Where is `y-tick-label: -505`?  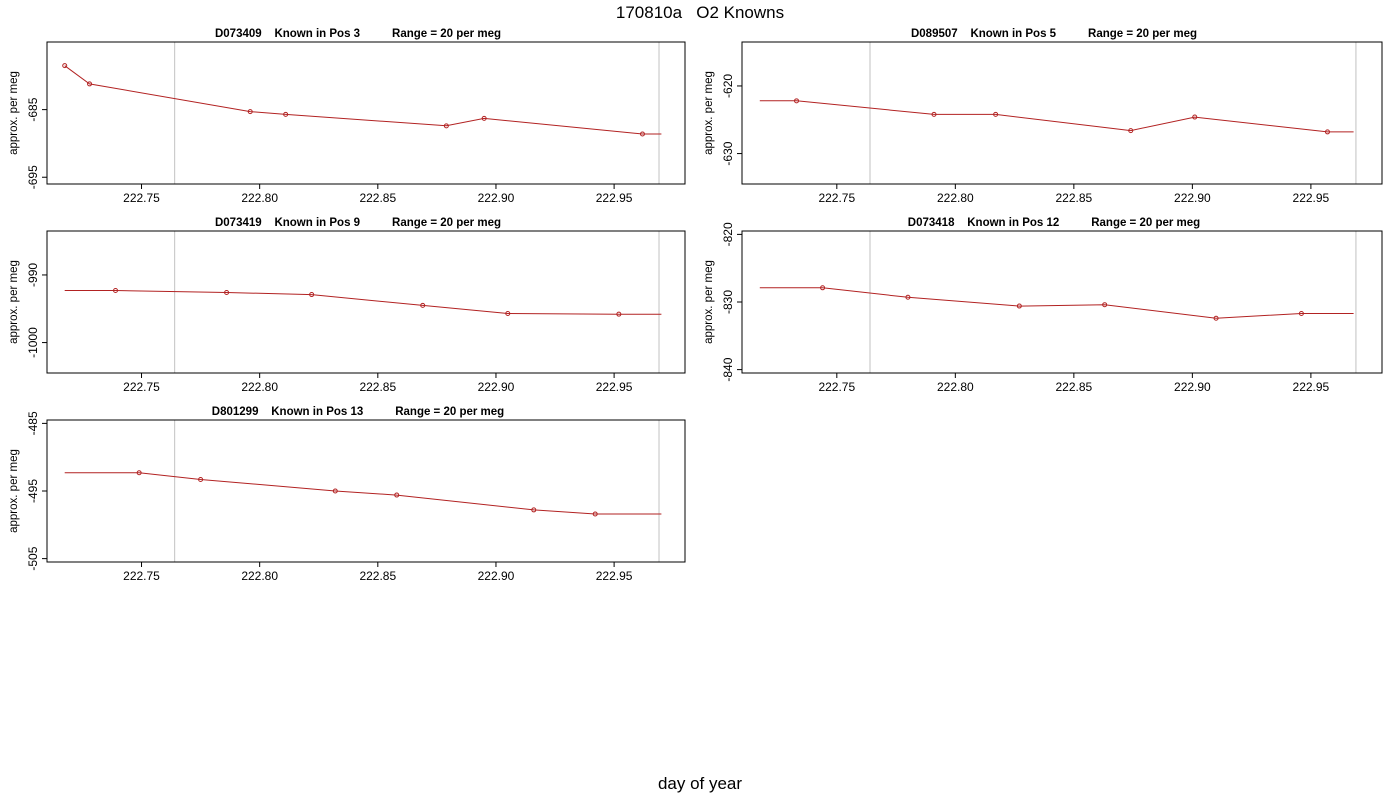
y-tick-label: -505 is located at coordinates (33, 558).